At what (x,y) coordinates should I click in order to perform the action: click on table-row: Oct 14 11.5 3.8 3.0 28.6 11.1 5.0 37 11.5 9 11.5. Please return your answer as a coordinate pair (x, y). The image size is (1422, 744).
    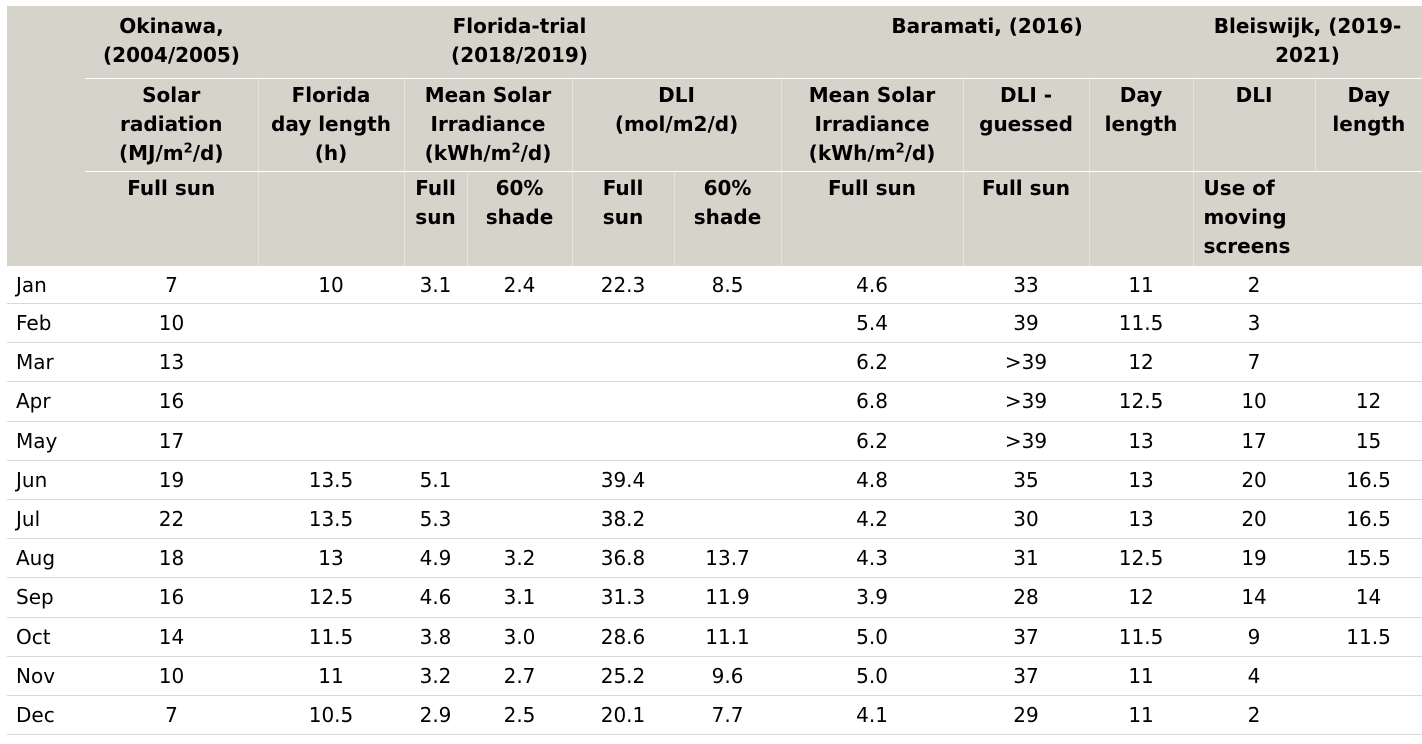
    Looking at the image, I should click on (714, 637).